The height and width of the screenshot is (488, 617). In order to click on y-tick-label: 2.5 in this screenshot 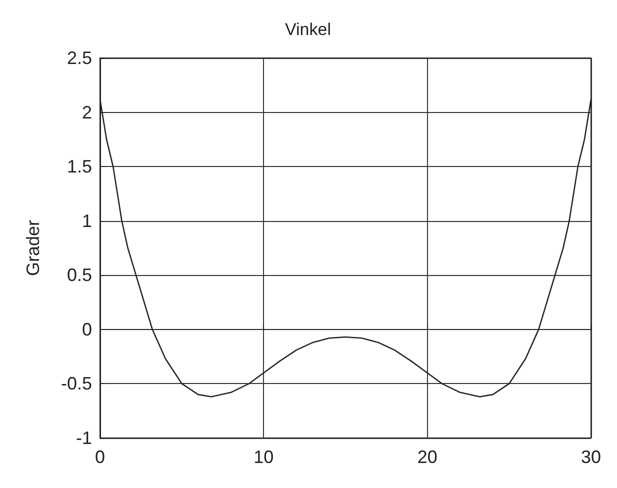, I will do `click(79, 58)`.